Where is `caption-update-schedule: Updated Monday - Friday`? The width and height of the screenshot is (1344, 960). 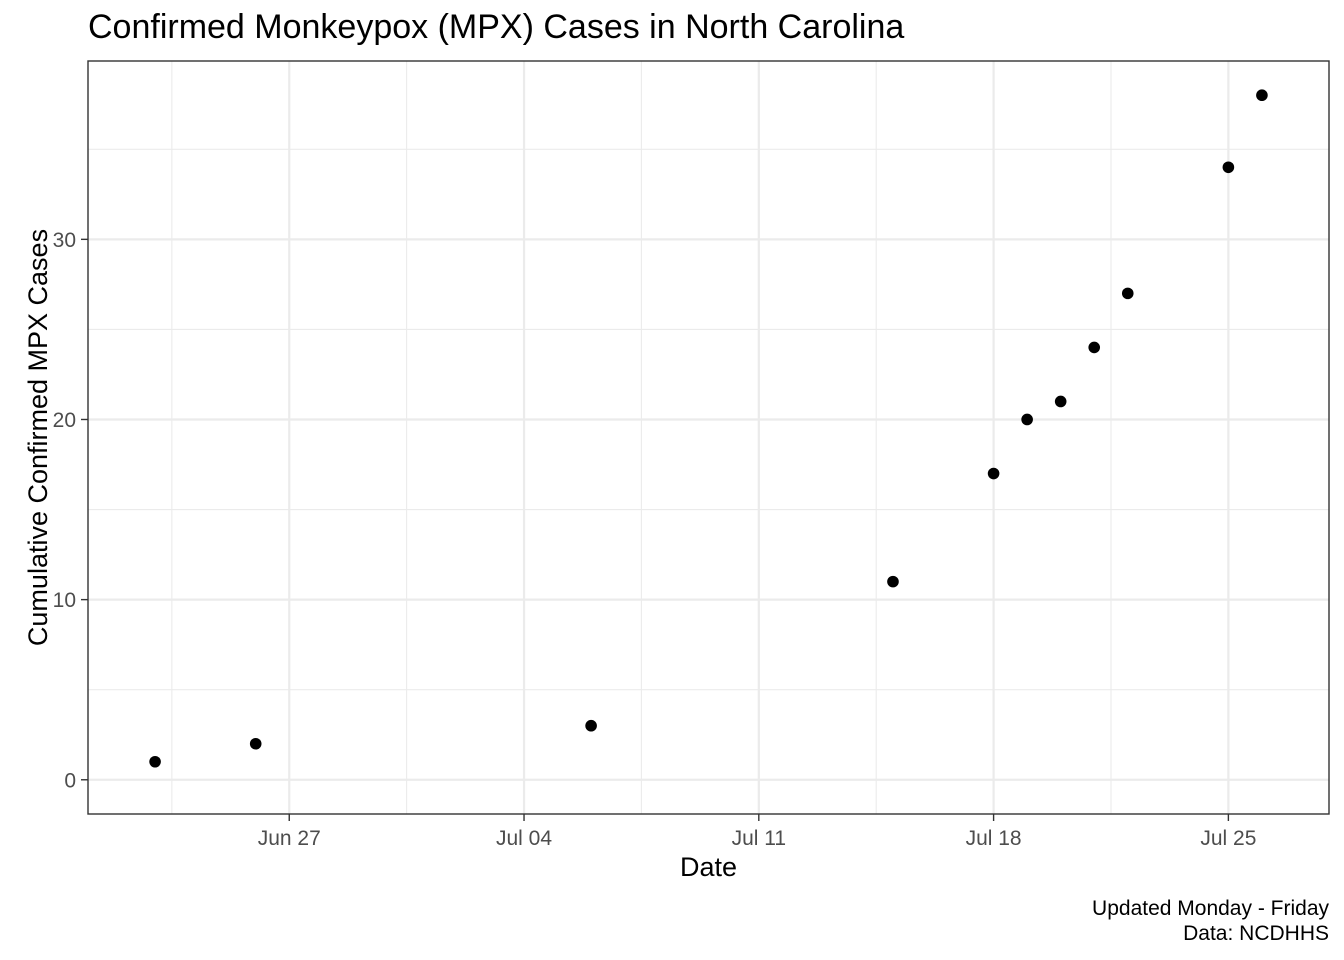 caption-update-schedule: Updated Monday - Friday is located at coordinates (1210, 908).